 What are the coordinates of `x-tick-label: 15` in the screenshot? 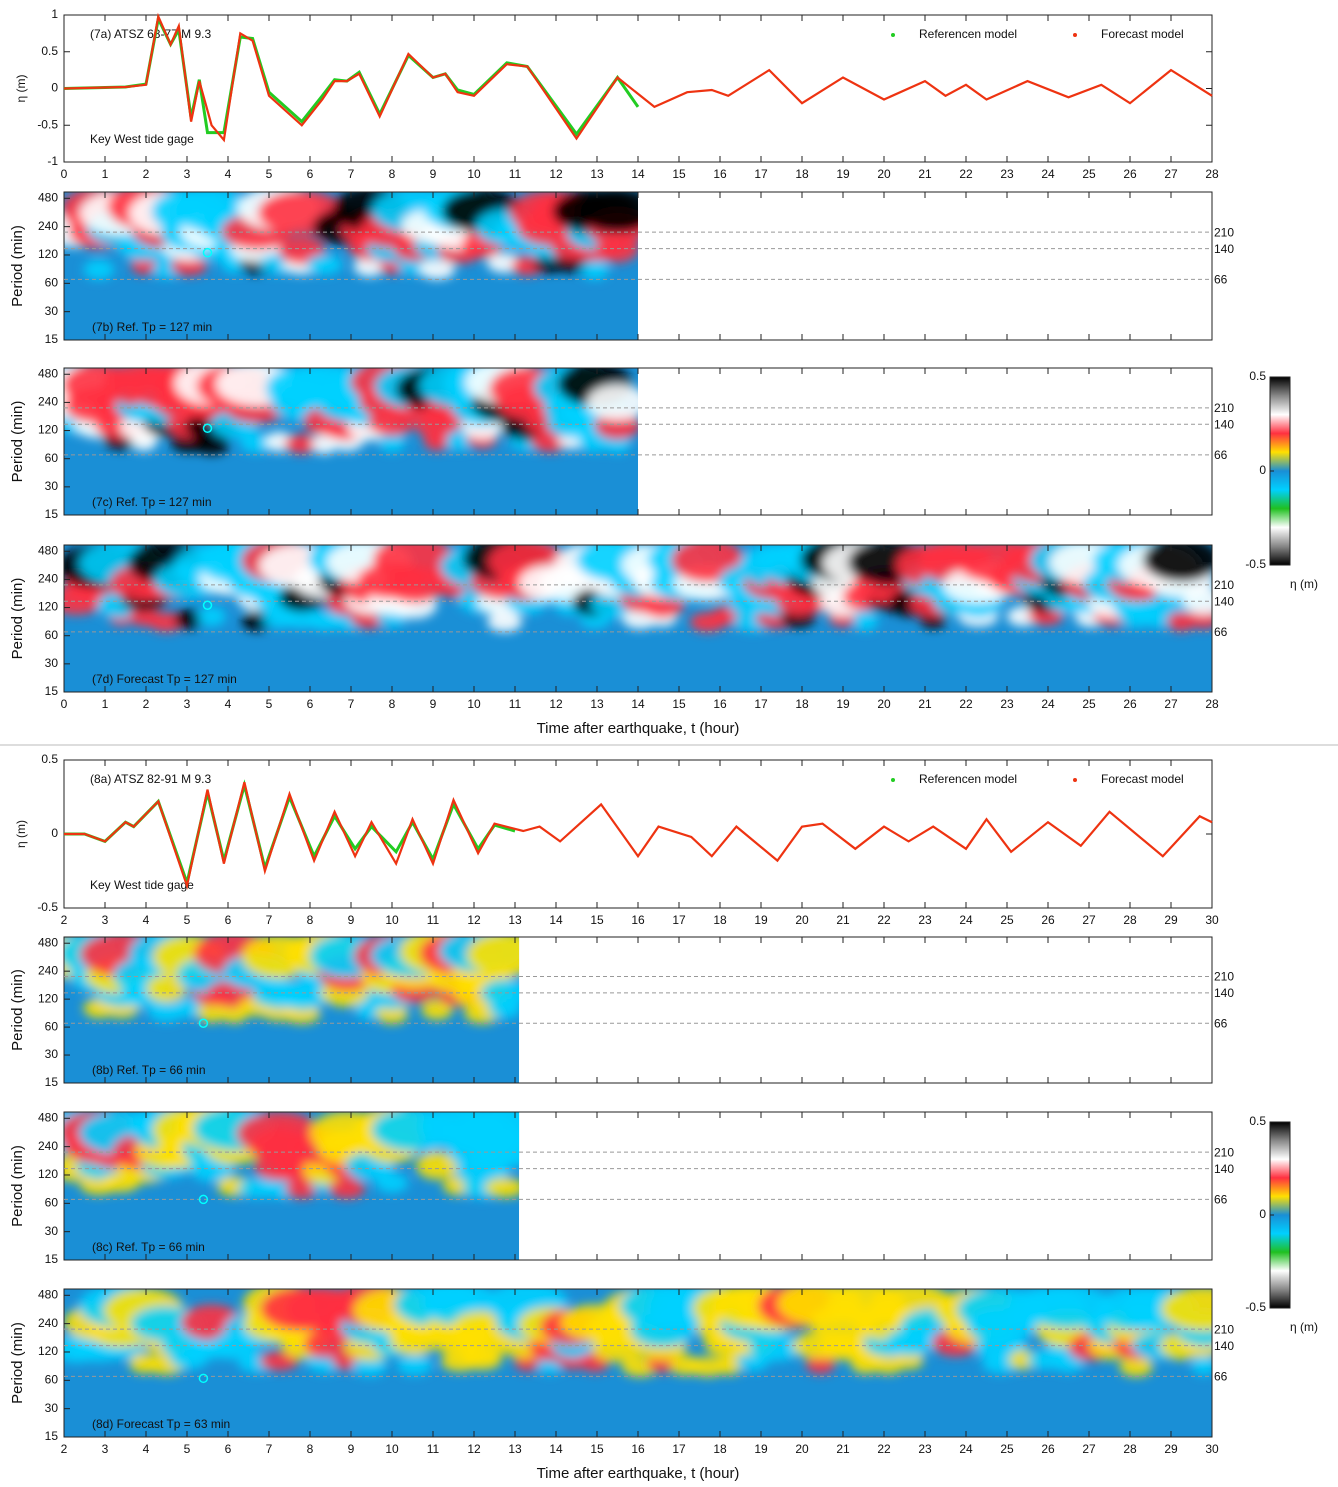 It's located at (679, 174).